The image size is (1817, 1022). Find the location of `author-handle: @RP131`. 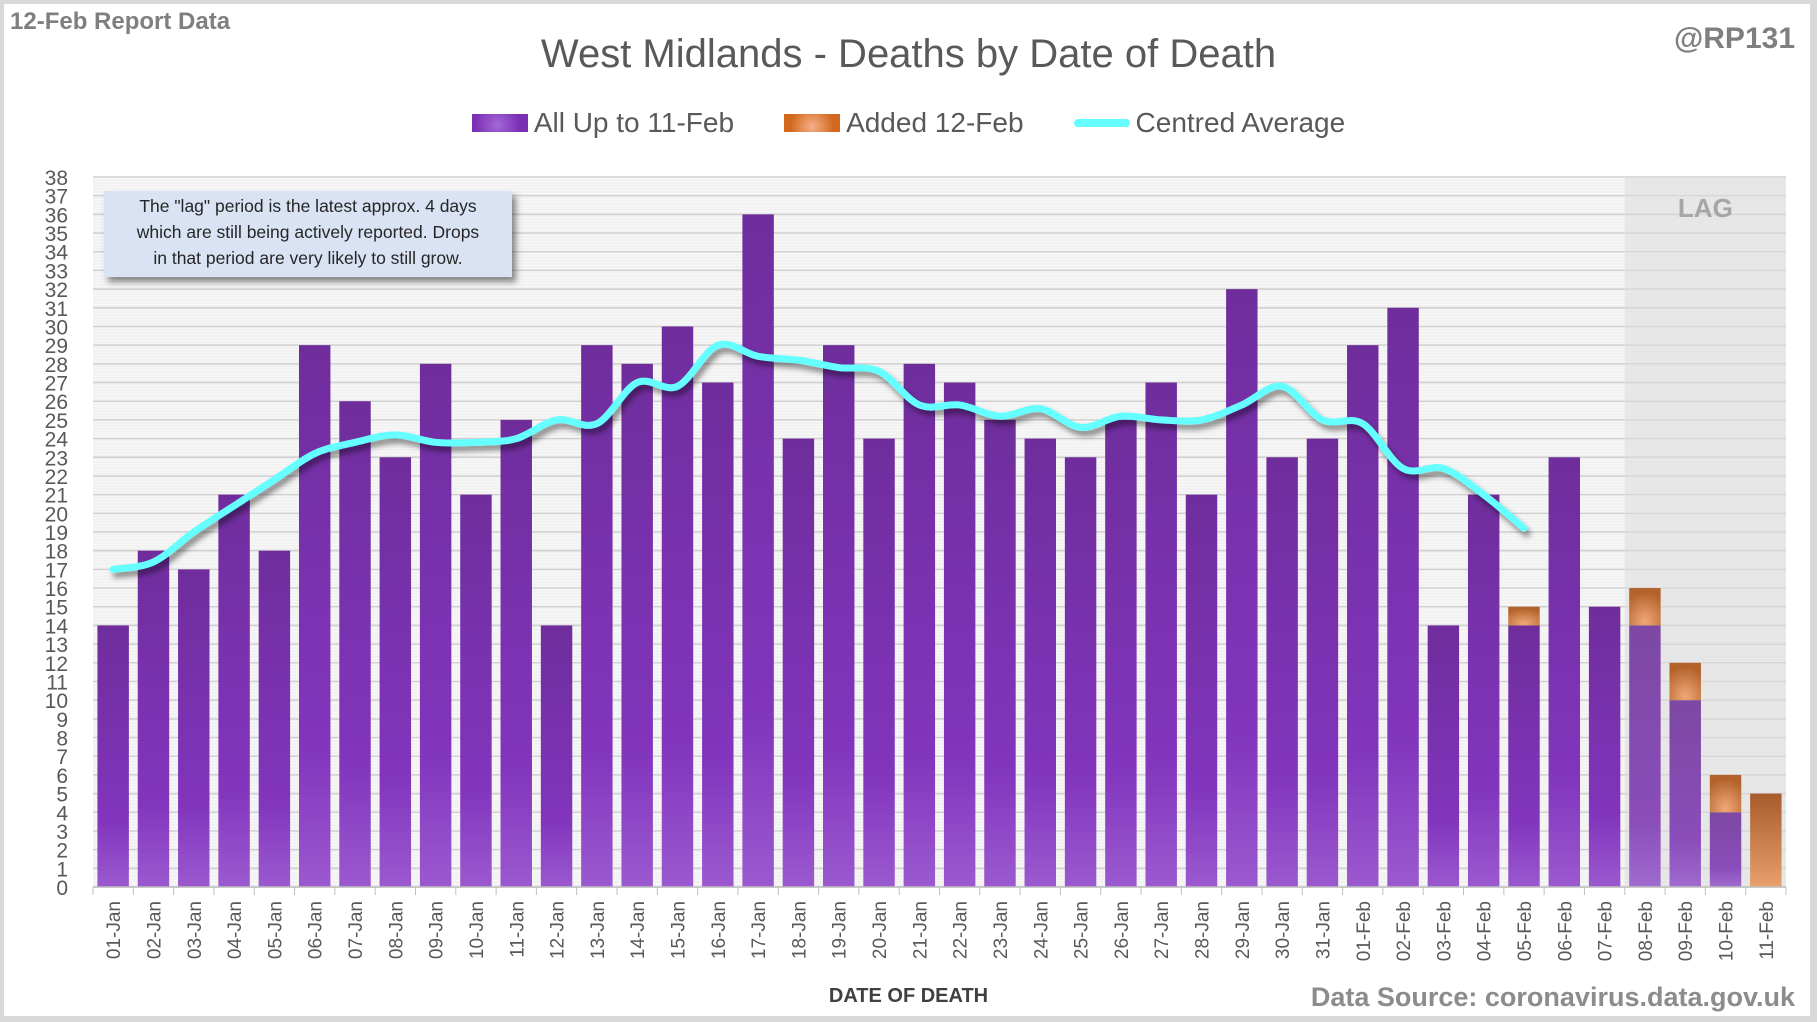

author-handle: @RP131 is located at coordinates (1734, 38).